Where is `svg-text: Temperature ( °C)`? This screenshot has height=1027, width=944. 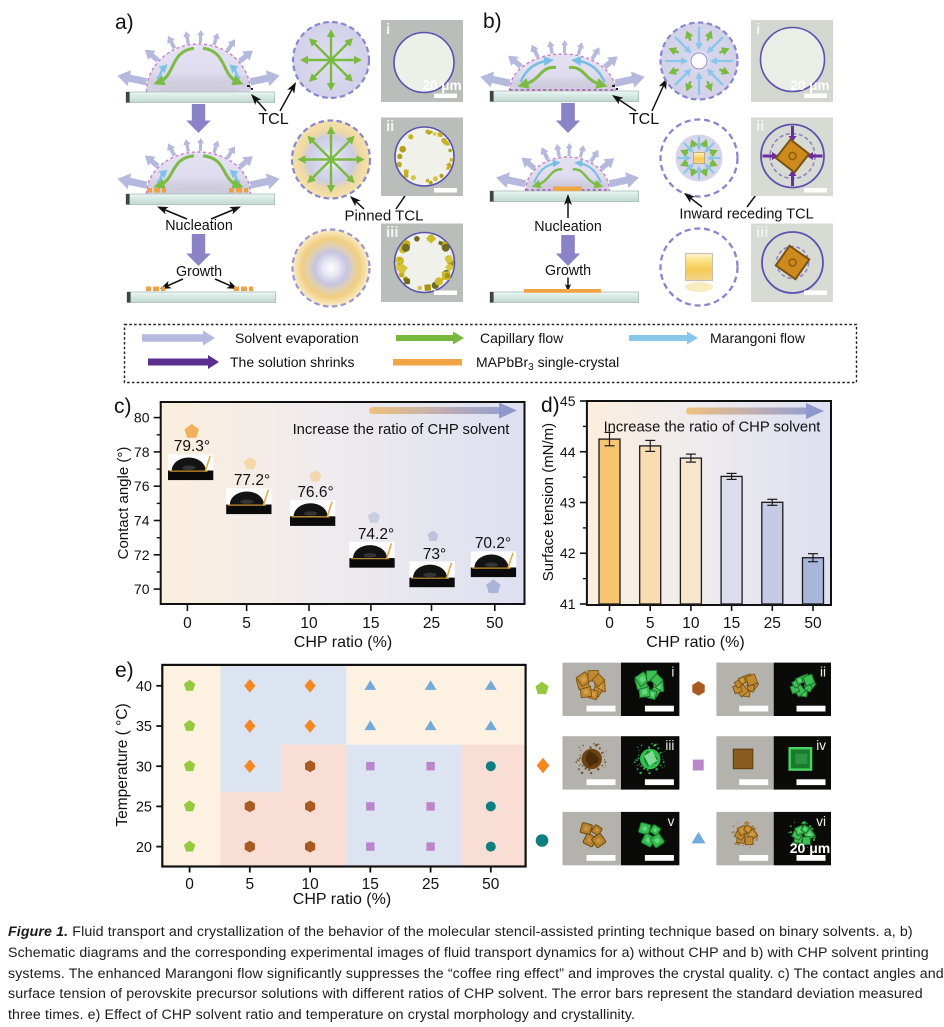
svg-text: Temperature ( °C) is located at coordinates (122, 764).